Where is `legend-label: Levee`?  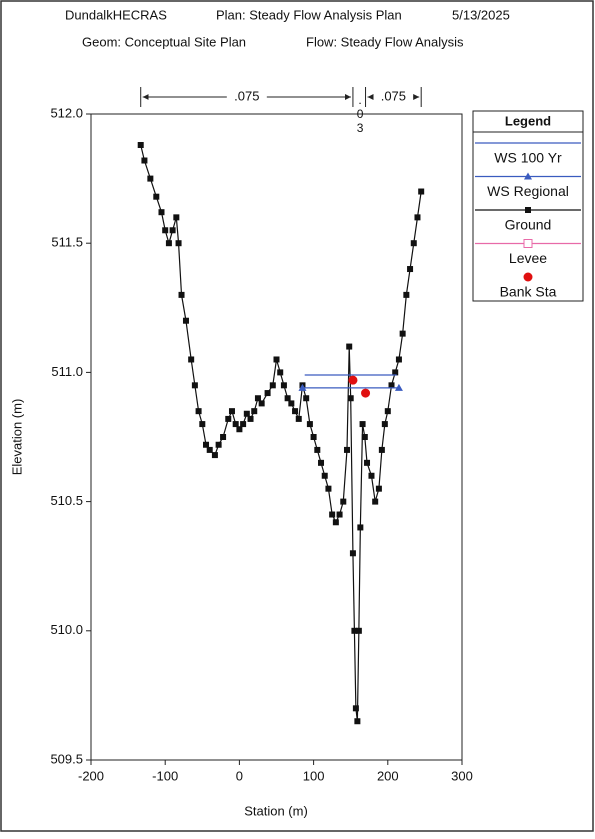
legend-label: Levee is located at coordinates (528, 258).